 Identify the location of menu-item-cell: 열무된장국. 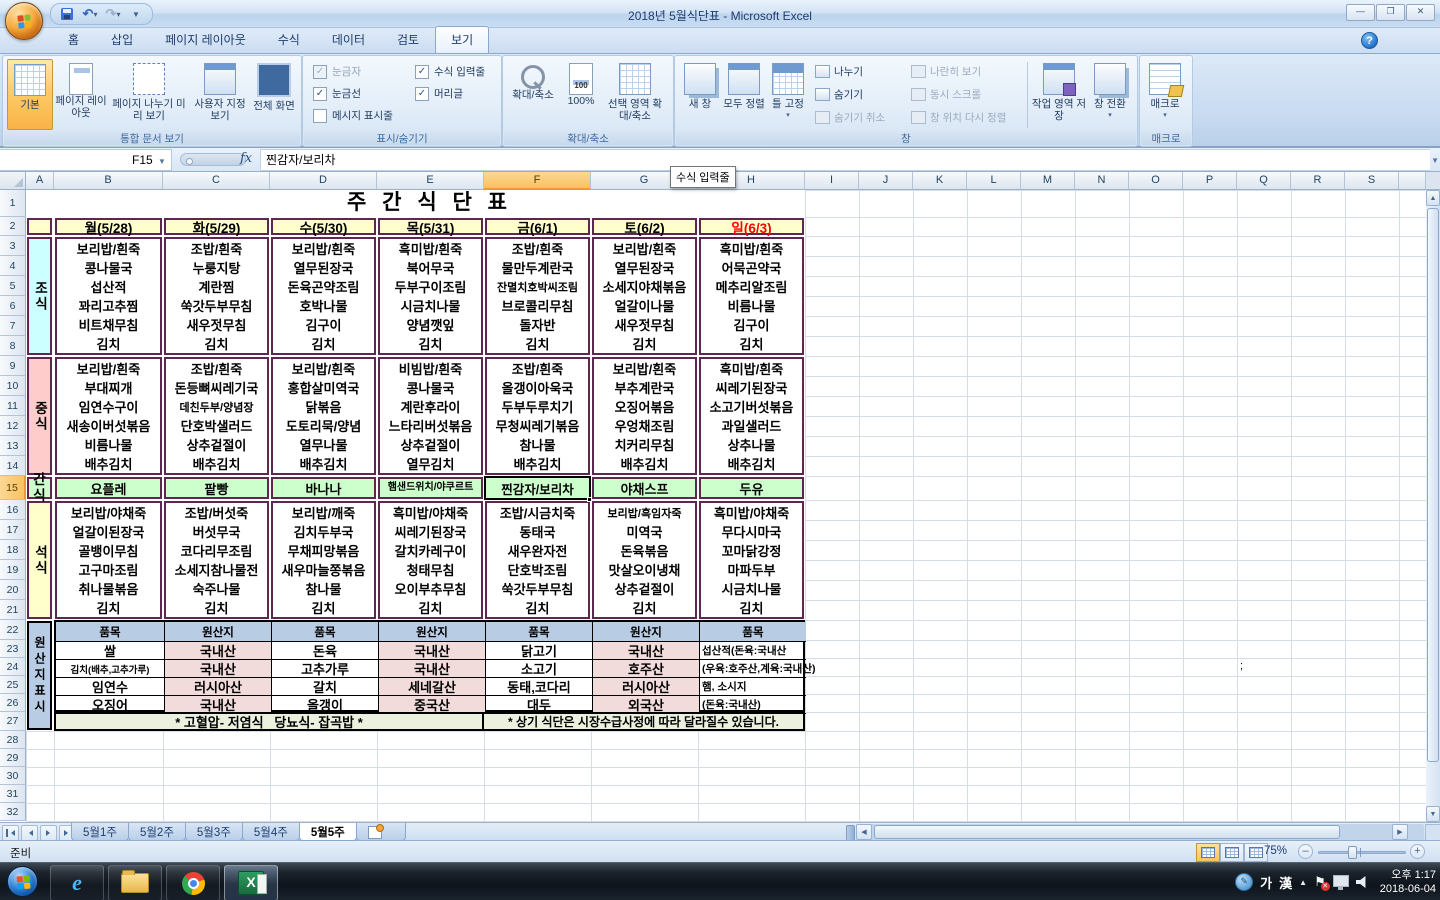
(644, 268).